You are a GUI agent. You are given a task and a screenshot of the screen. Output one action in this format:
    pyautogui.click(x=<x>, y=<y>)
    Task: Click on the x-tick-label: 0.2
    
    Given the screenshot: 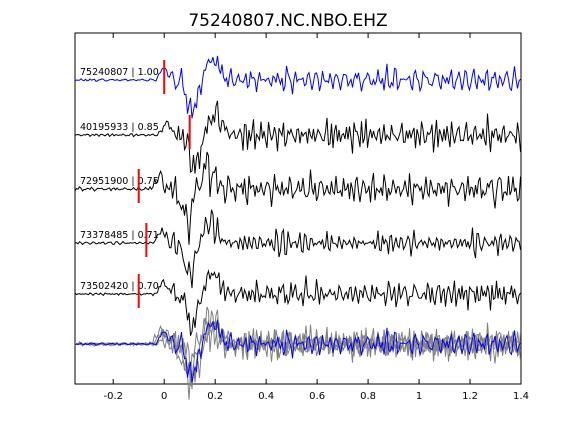 What is the action you would take?
    pyautogui.click(x=215, y=396)
    